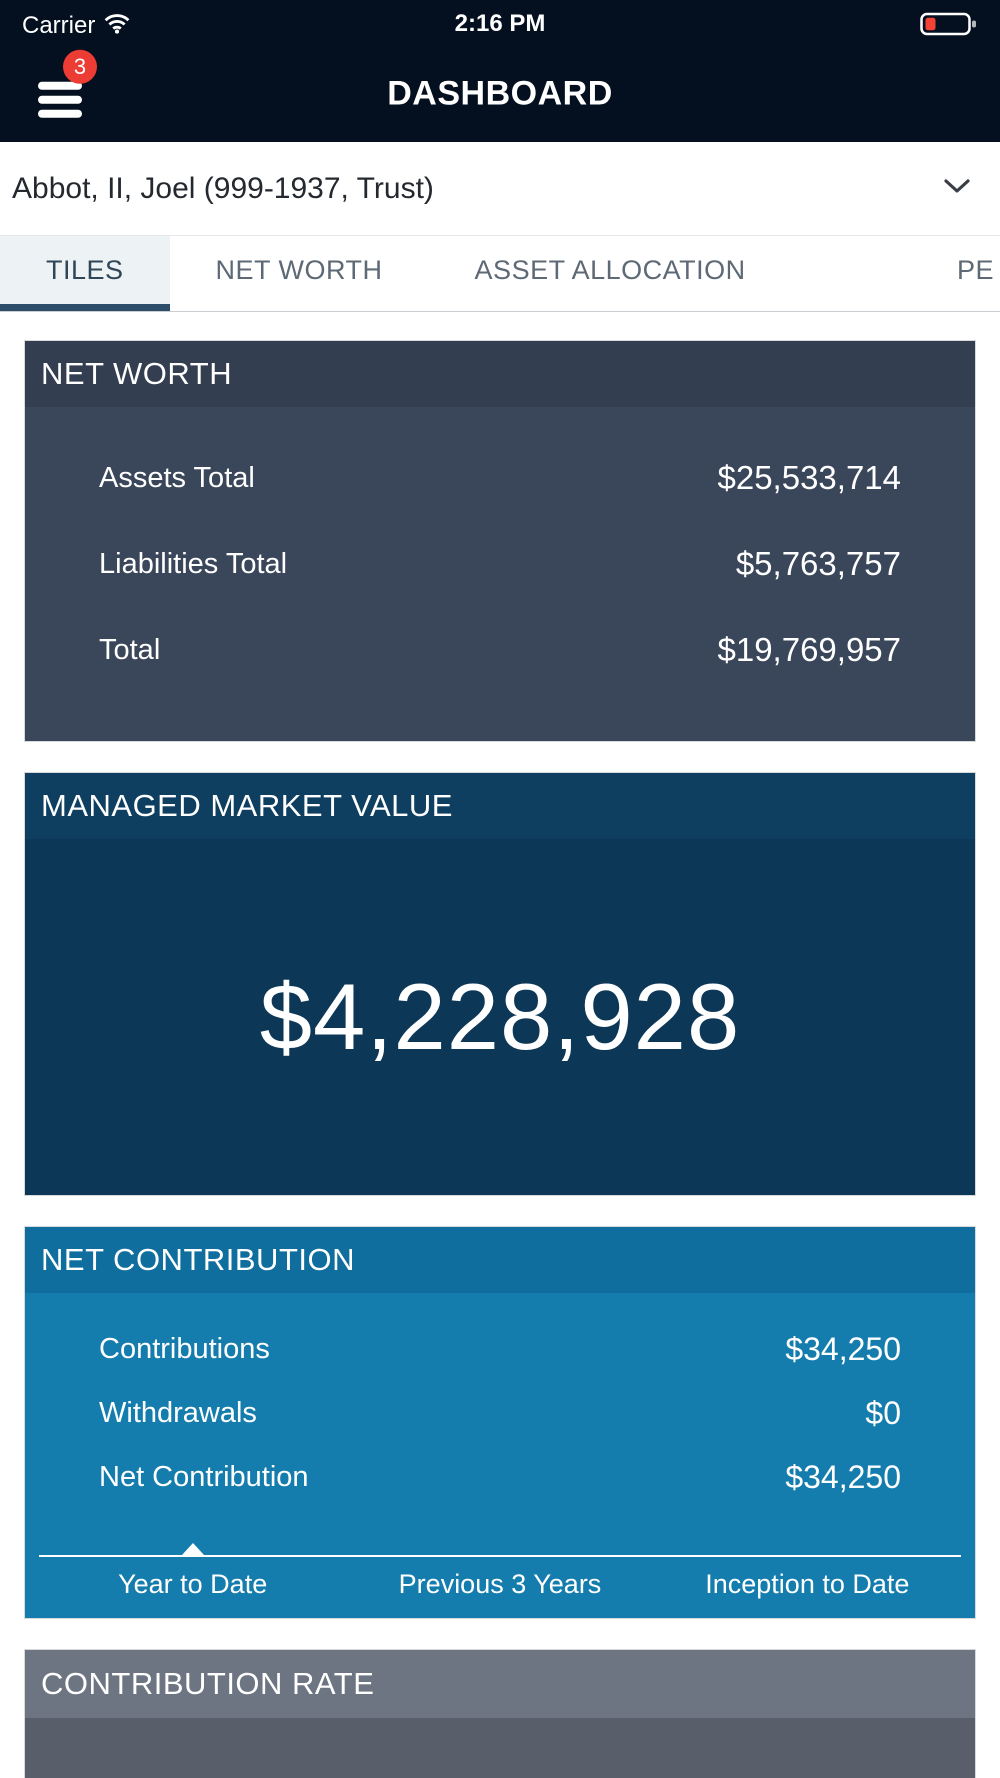  What do you see at coordinates (883, 1412) in the screenshot?
I see `row-value: $0` at bounding box center [883, 1412].